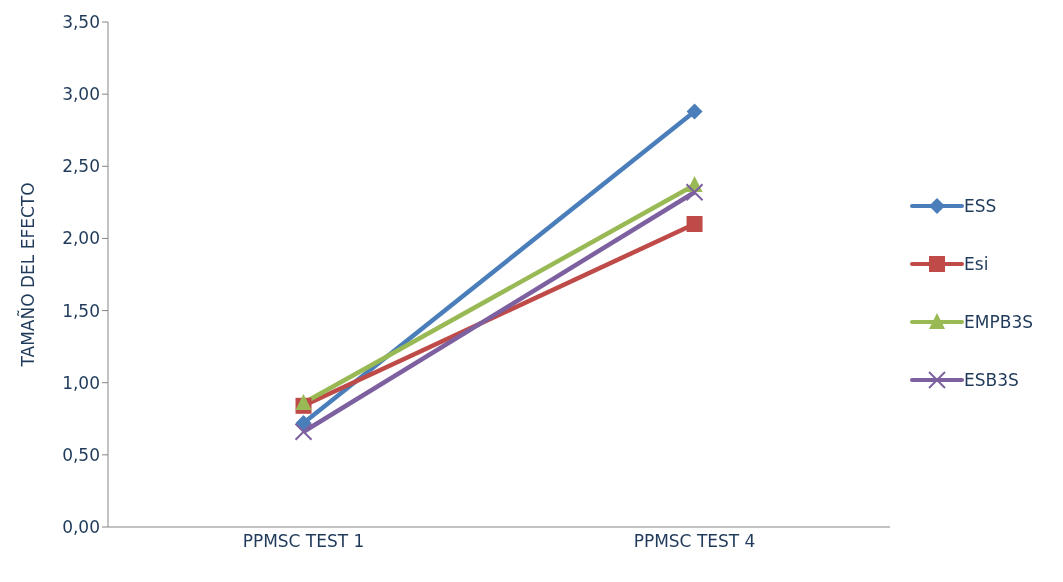 The width and height of the screenshot is (1063, 582). Describe the element at coordinates (81, 166) in the screenshot. I see `y-tick-label: 2,50` at that location.